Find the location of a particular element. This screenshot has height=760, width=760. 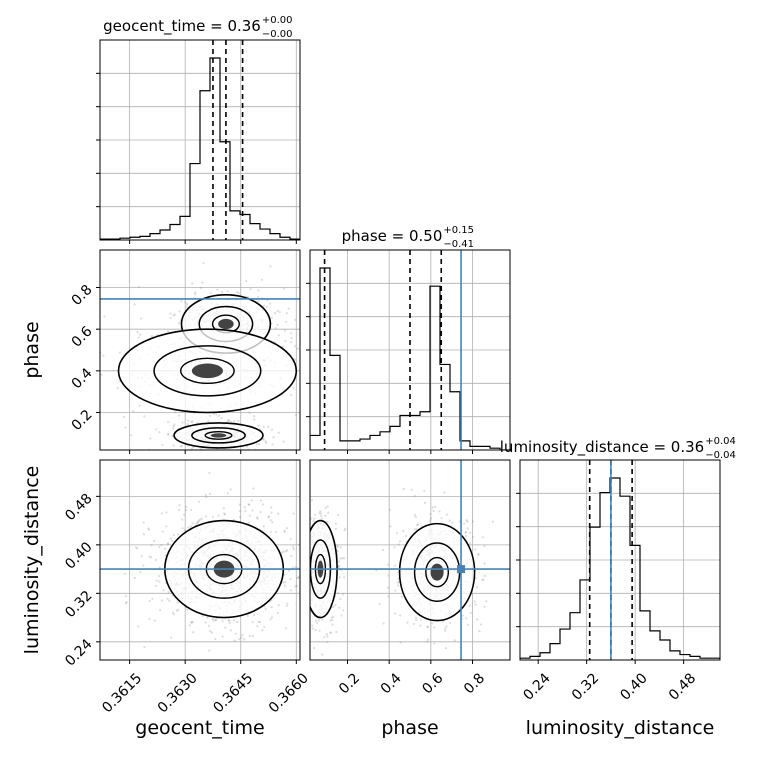

panel-content is located at coordinates (200, 140).